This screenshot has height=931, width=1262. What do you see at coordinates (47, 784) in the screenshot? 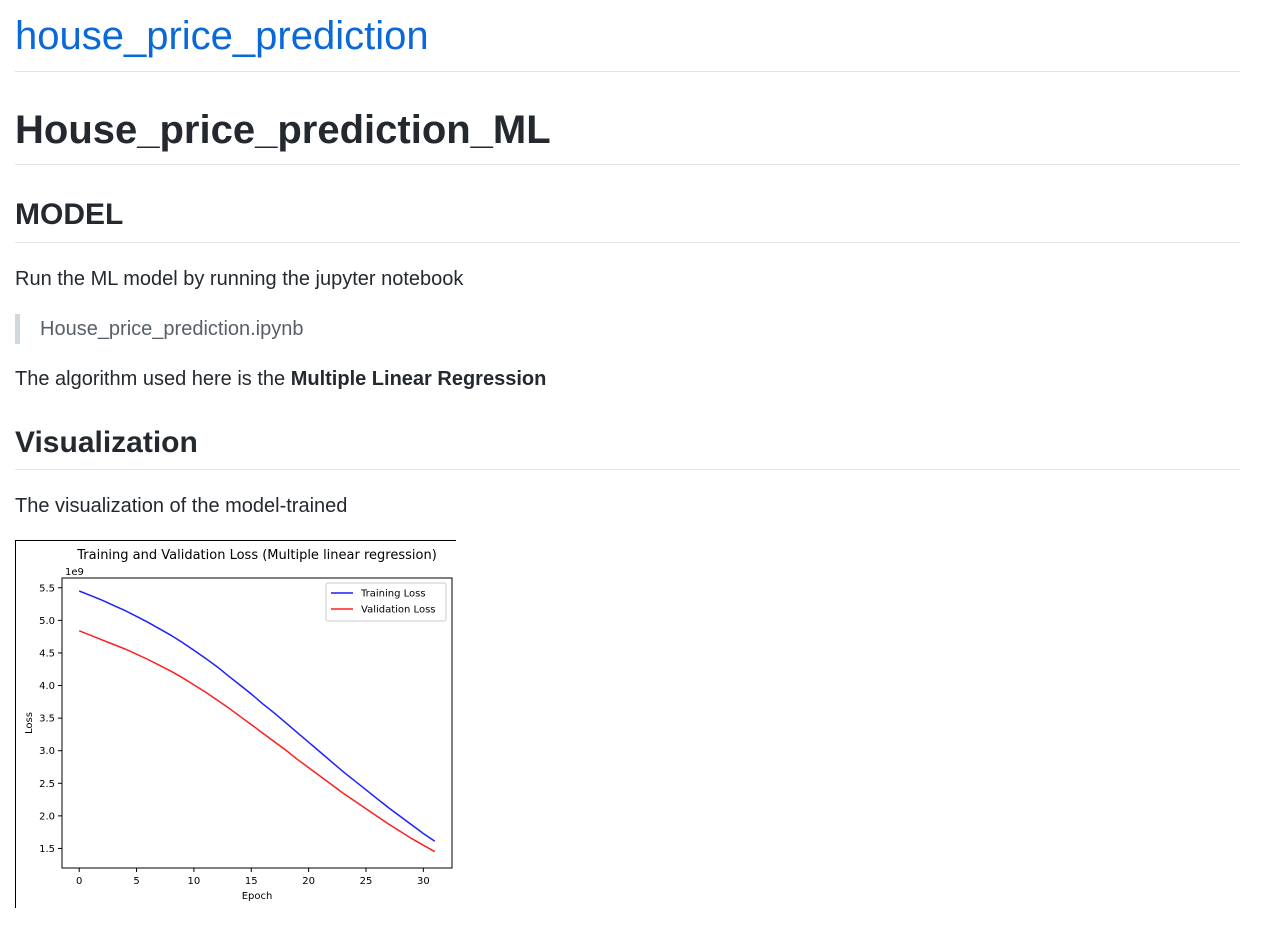
I see `y-tick-label: 2.5` at bounding box center [47, 784].